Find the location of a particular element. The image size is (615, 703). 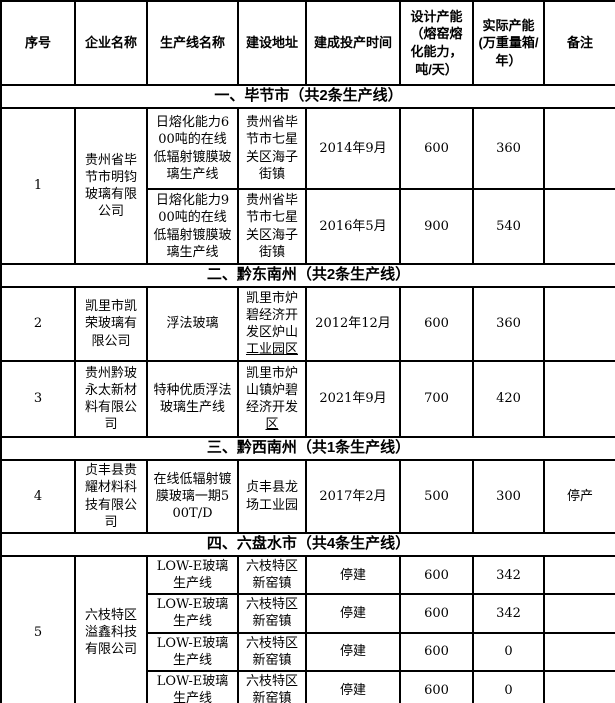

section-row-qianxinan: 三、黔西南州（共1条生产线） is located at coordinates (307, 448).